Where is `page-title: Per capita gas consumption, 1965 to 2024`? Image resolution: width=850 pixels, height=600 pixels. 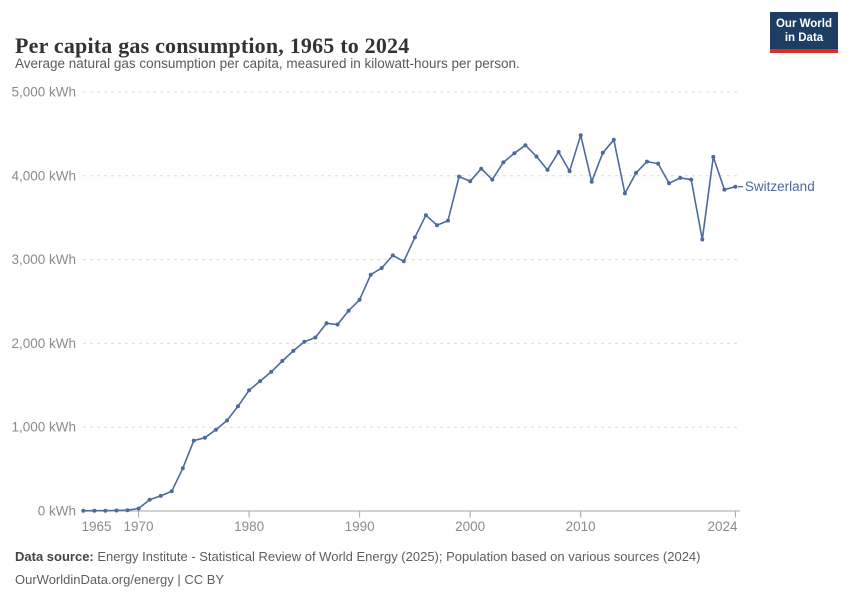 page-title: Per capita gas consumption, 1965 to 2024 is located at coordinates (212, 45).